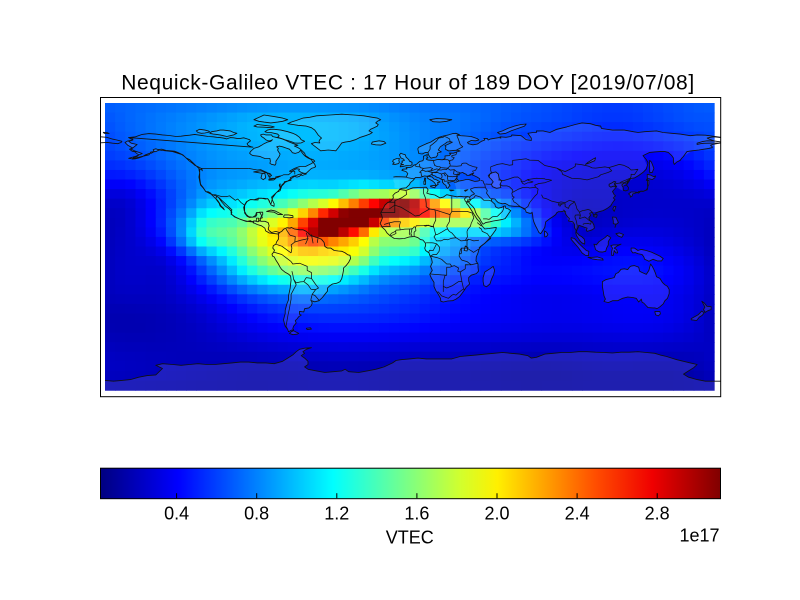 Image resolution: width=800 pixels, height=600 pixels. What do you see at coordinates (577, 513) in the screenshot?
I see `svg-text: 2.4` at bounding box center [577, 513].